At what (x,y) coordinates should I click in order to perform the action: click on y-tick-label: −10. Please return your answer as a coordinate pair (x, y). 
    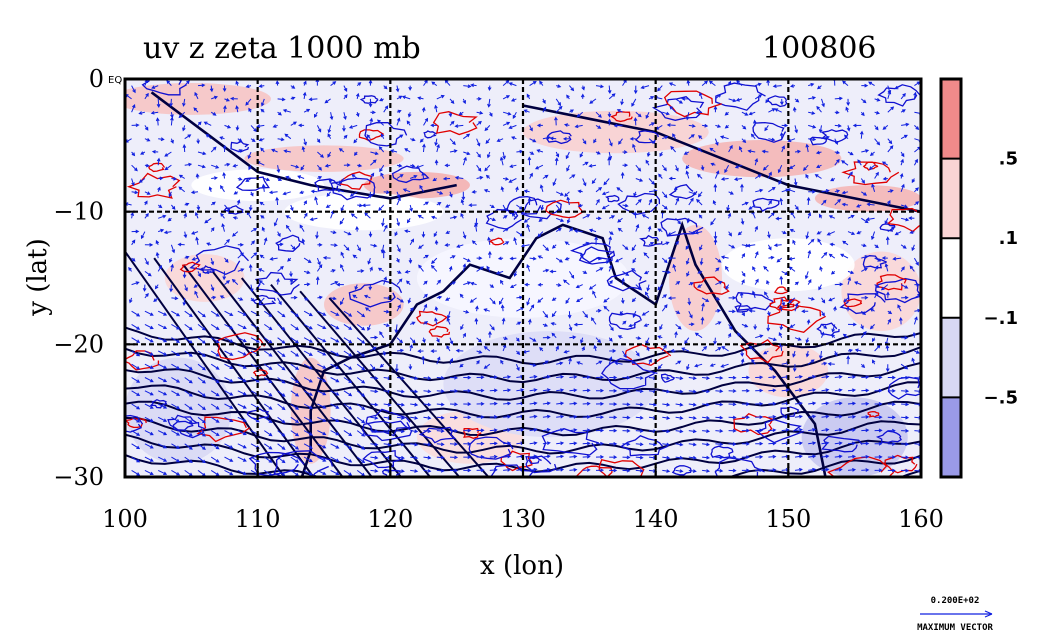
    Looking at the image, I should click on (78, 212).